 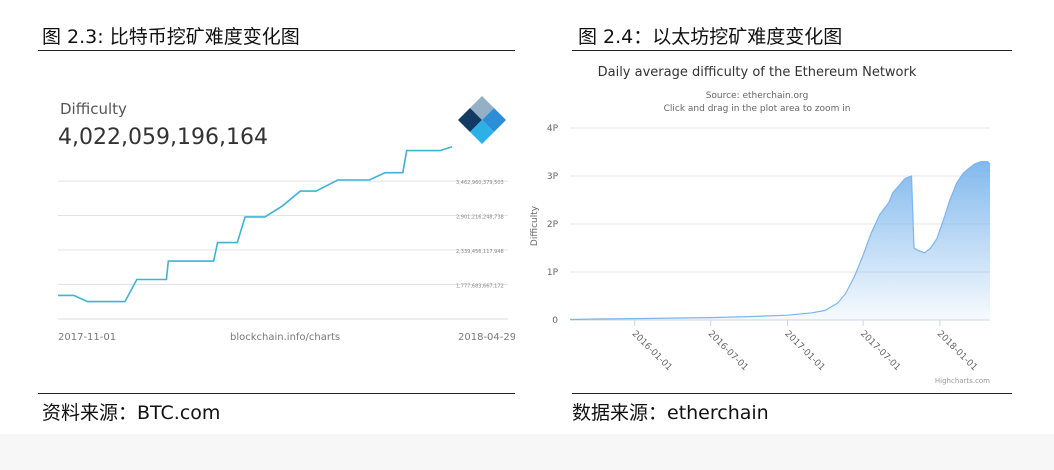 I want to click on btc-y-tick-label: 2,901,216,248,738, so click(x=480, y=218).